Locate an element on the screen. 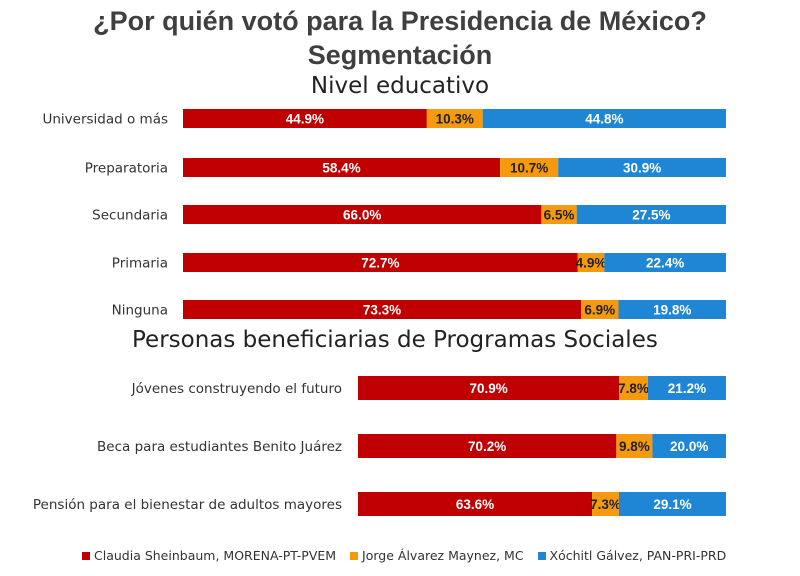 This screenshot has width=800, height=576. data-label-claudia: 63.6% is located at coordinates (475, 504).